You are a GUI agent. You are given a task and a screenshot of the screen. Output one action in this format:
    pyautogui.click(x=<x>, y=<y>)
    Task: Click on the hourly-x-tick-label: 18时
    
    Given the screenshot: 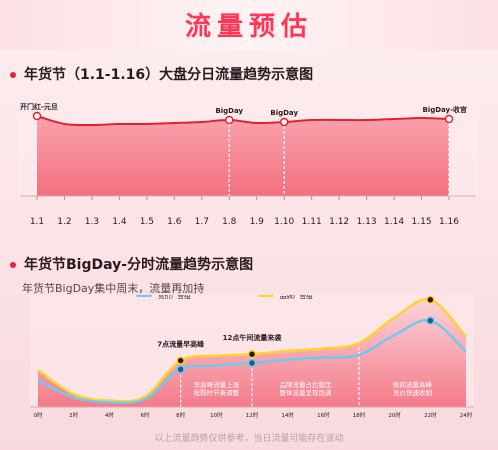 What is the action you would take?
    pyautogui.click(x=359, y=415)
    